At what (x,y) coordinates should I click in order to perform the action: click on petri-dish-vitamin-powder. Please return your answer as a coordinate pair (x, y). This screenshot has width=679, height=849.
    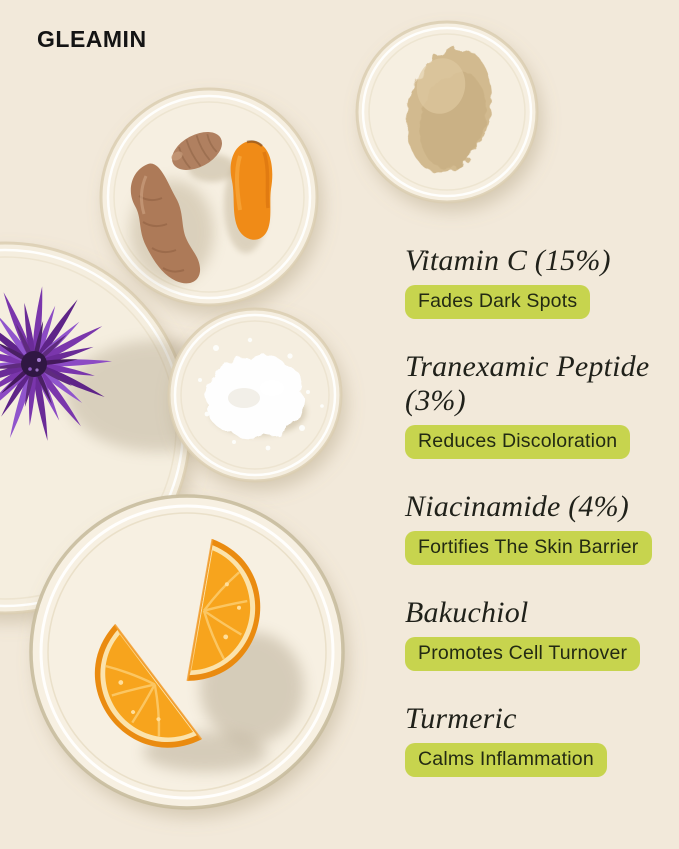
    Looking at the image, I should click on (447, 112).